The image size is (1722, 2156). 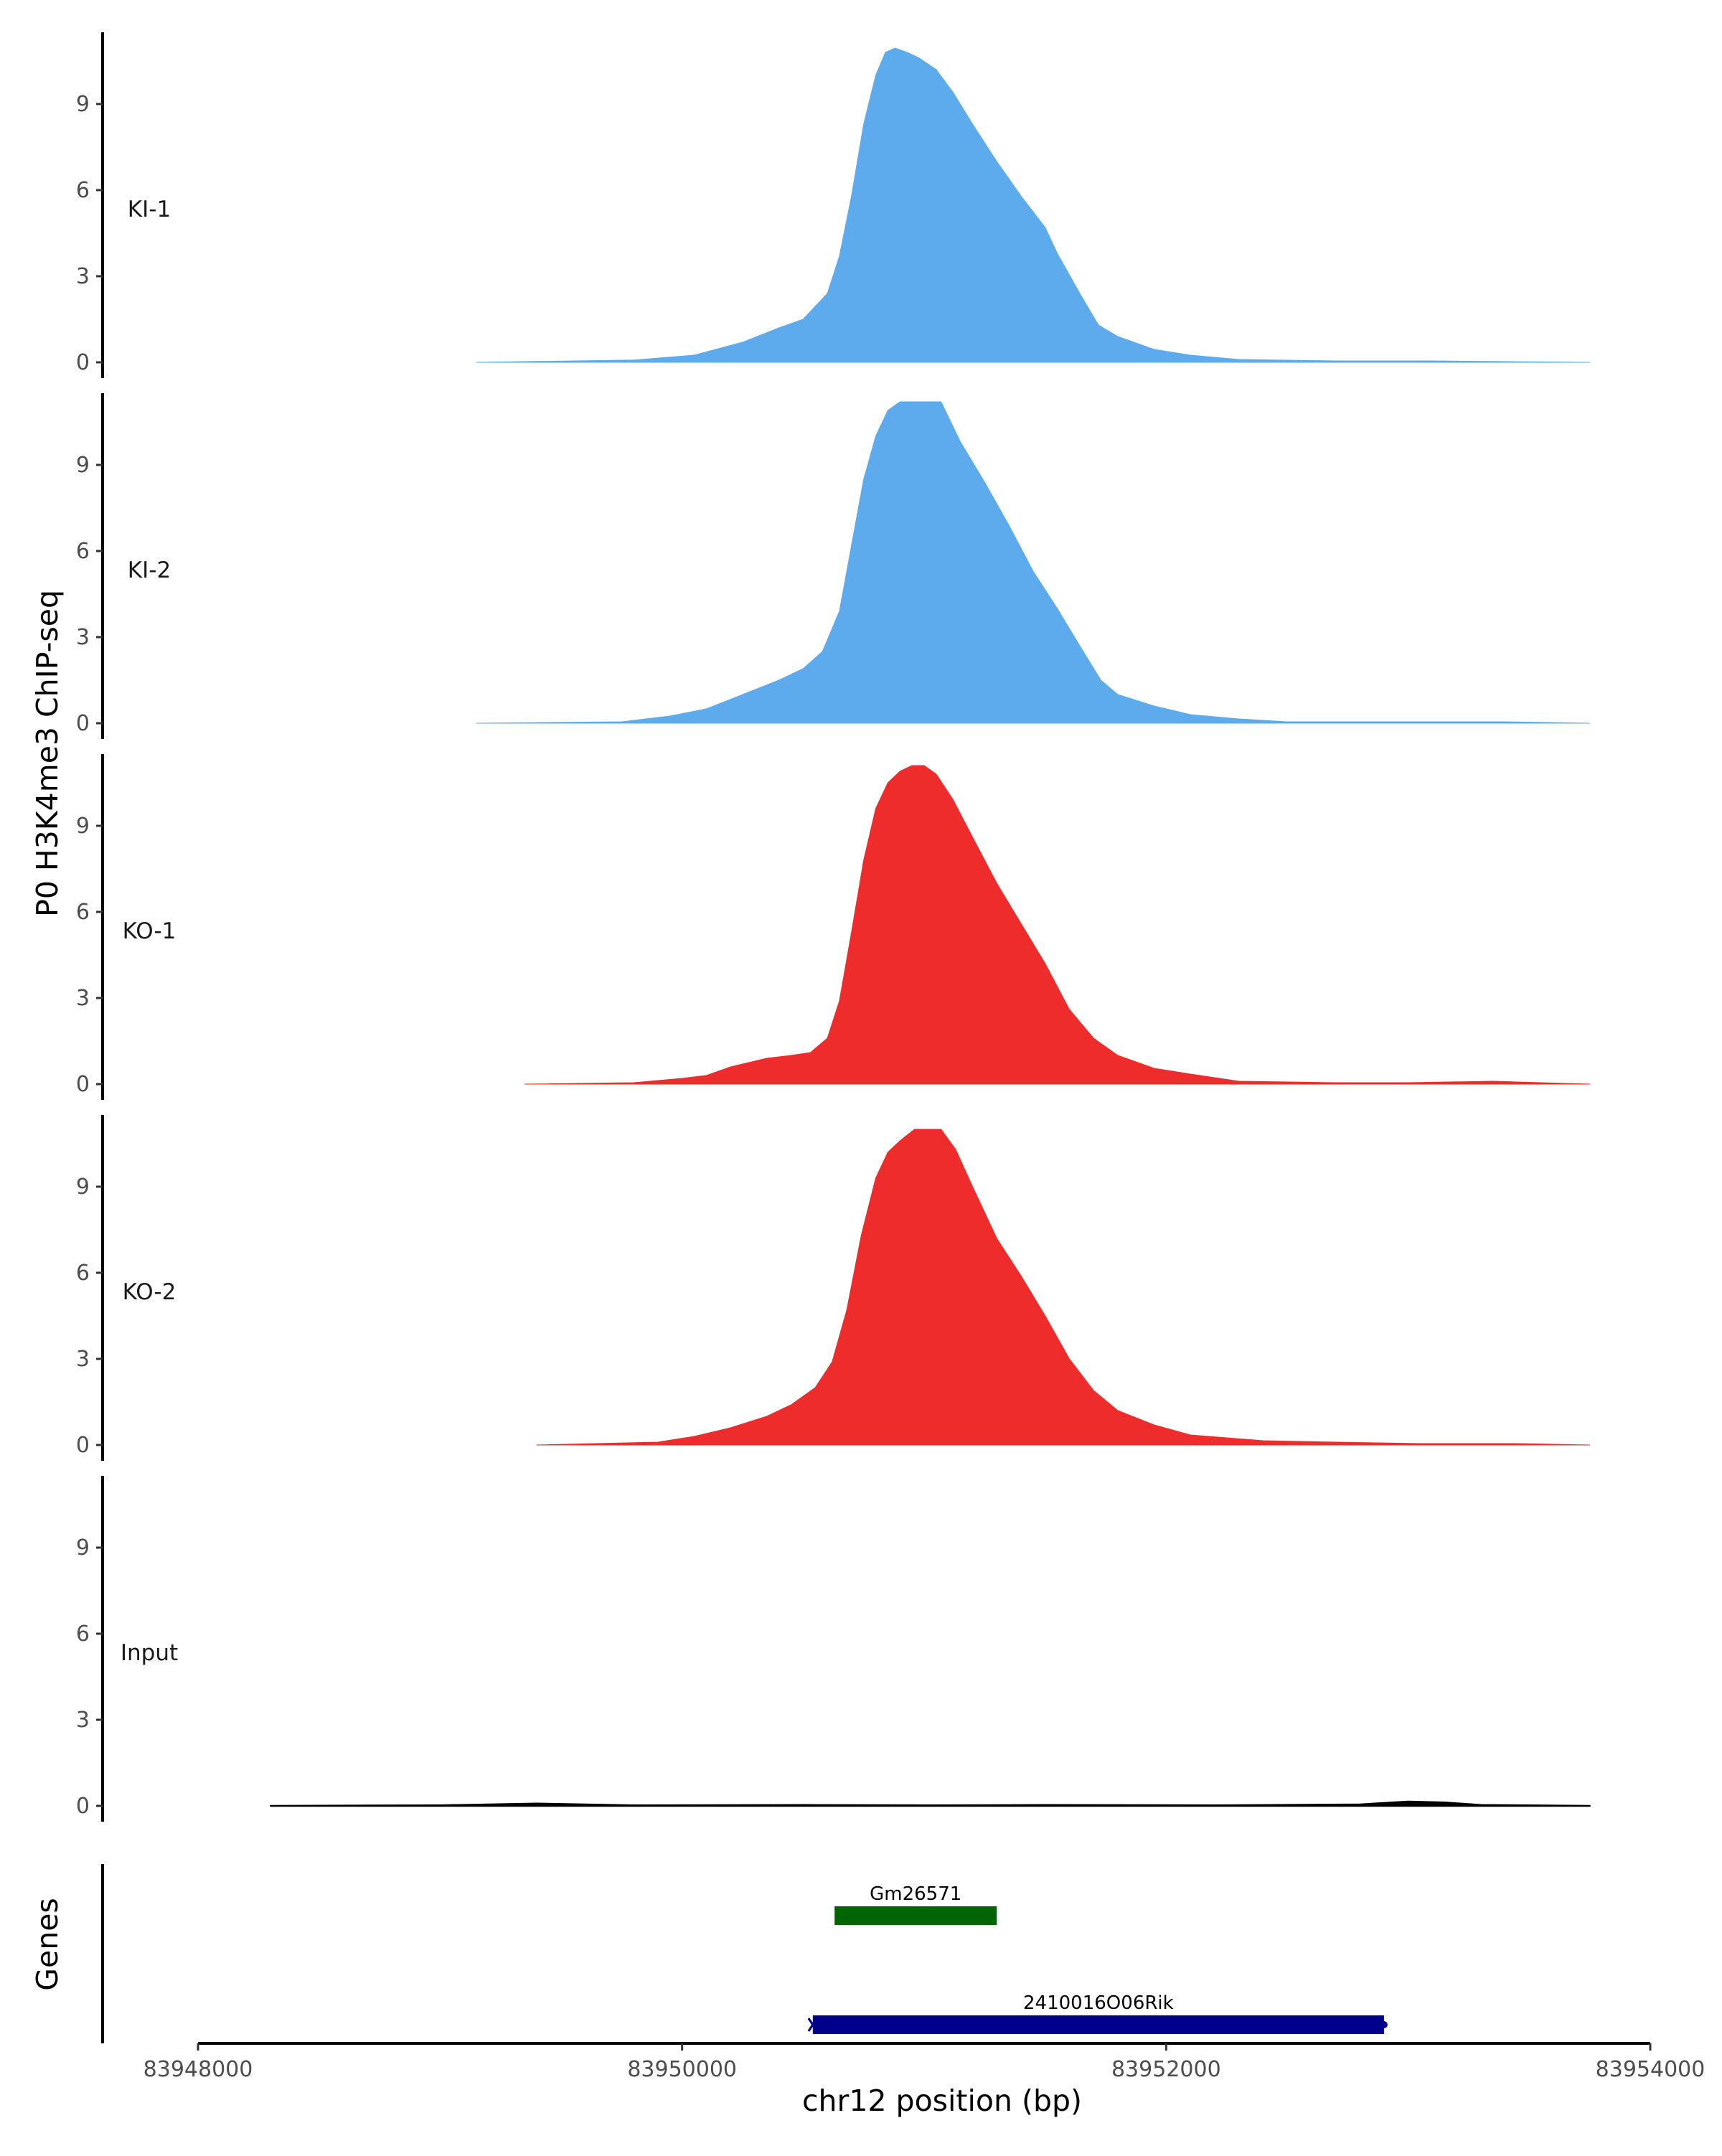 What do you see at coordinates (150, 1653) in the screenshot?
I see `track-label-input: Input` at bounding box center [150, 1653].